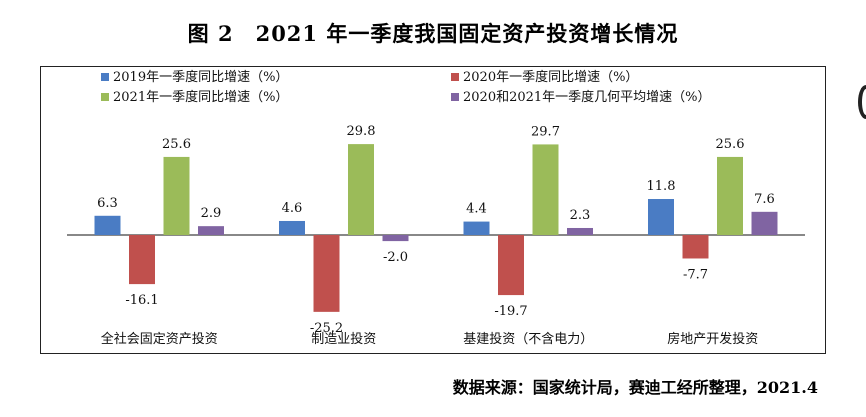 Image resolution: width=866 pixels, height=417 pixels. Describe the element at coordinates (695, 274) in the screenshot. I see `data-label-4-series-2: -7.7` at that location.